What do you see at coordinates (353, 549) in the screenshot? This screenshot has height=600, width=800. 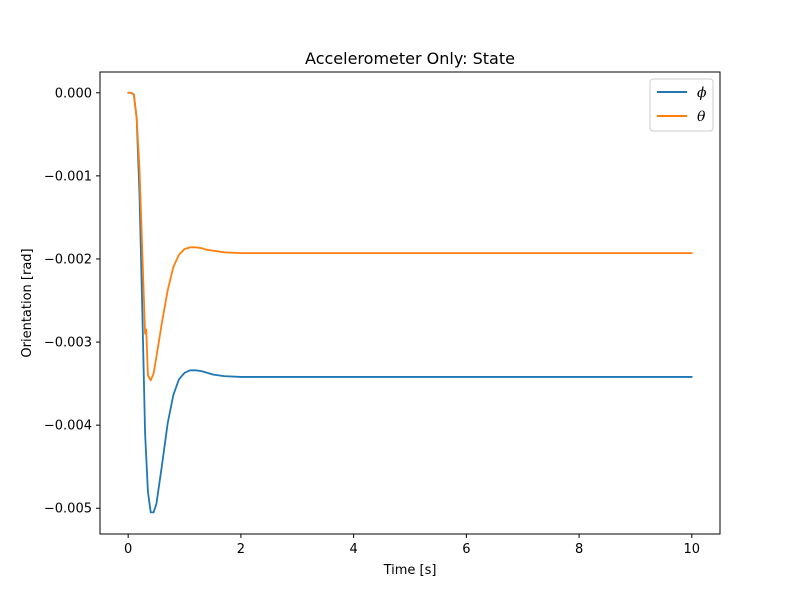 I see `x-tick-label: 4` at bounding box center [353, 549].